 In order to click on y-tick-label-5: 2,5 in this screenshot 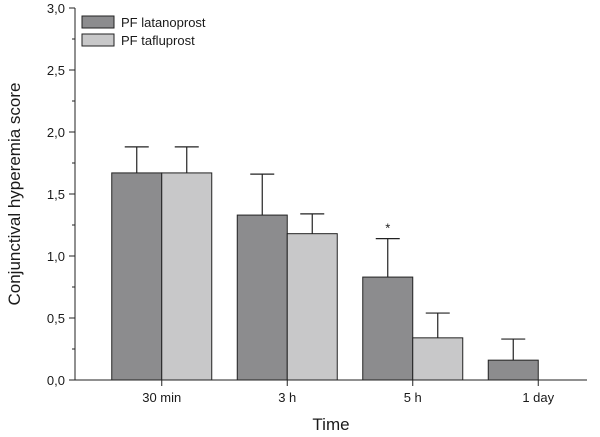, I will do `click(56, 70)`.